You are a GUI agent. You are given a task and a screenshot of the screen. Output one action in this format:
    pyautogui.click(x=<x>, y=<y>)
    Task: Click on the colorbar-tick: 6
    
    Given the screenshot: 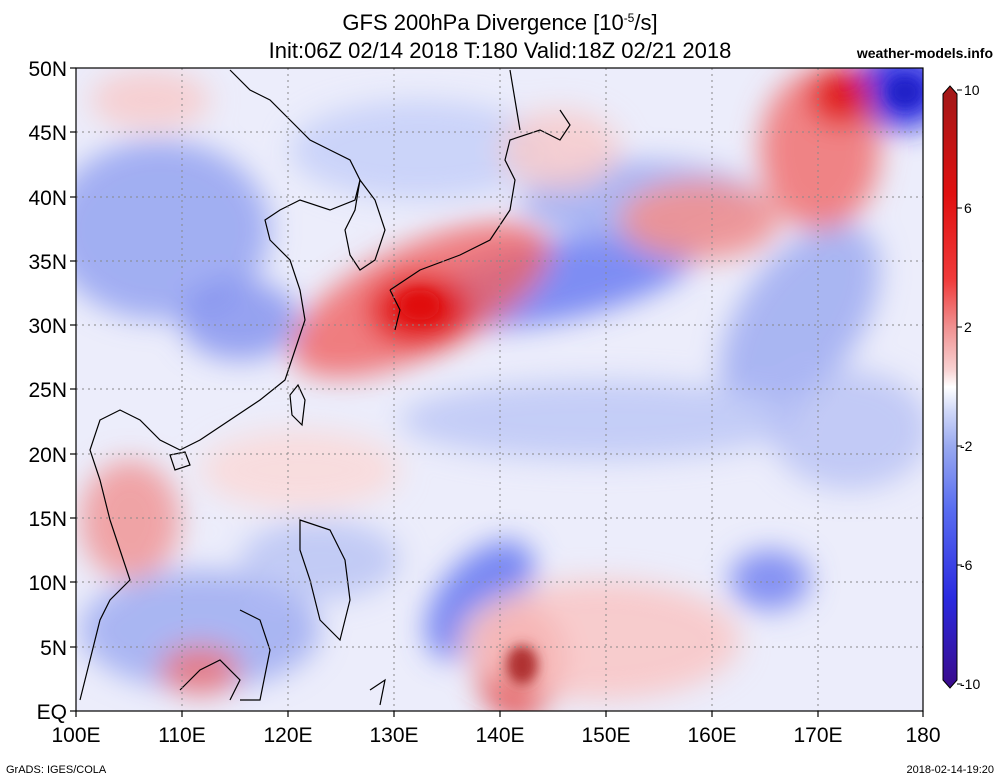 What is the action you would take?
    pyautogui.click(x=968, y=208)
    